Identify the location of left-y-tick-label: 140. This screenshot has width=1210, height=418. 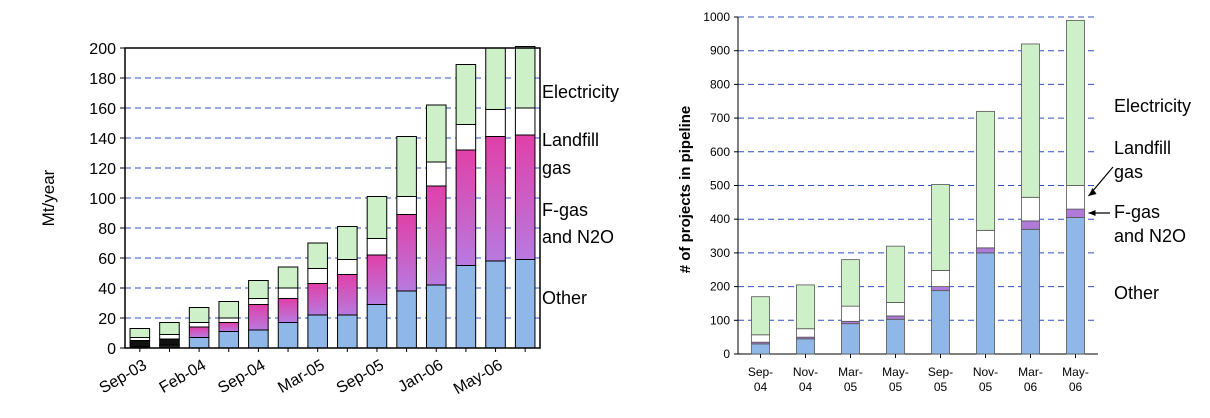
(102, 139).